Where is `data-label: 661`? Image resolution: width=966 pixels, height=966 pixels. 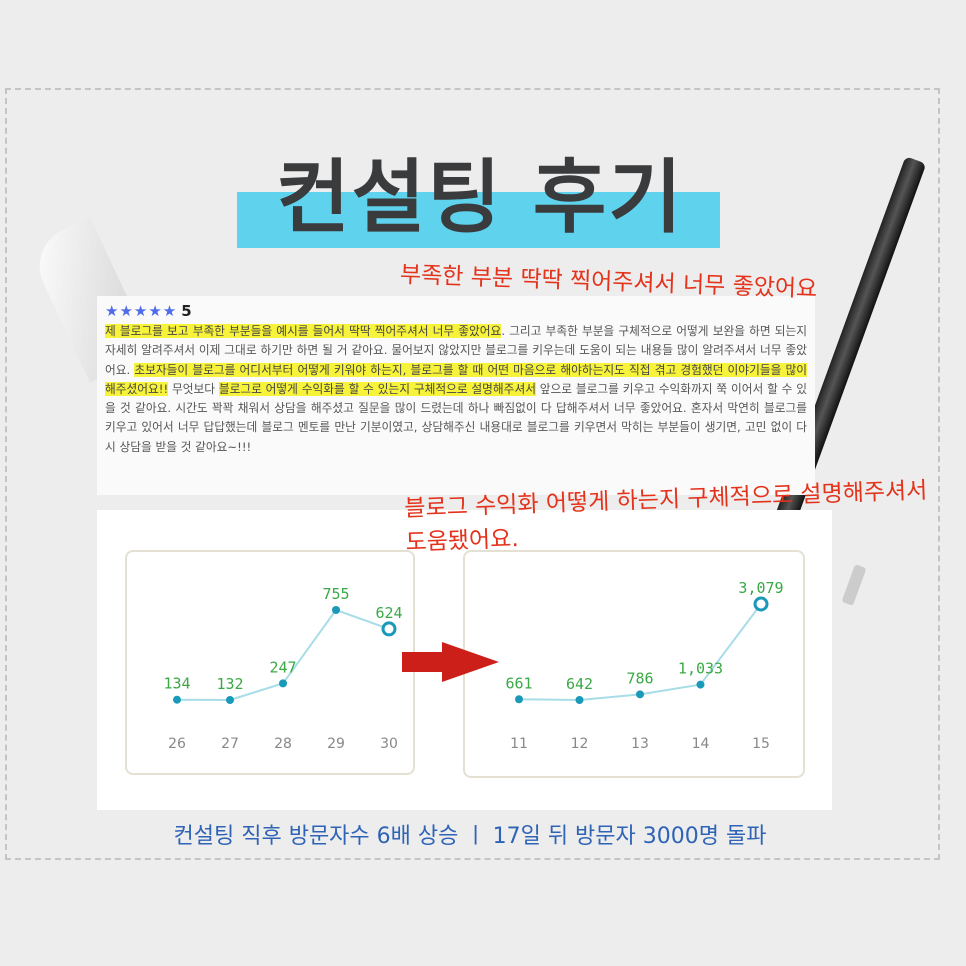 data-label: 661 is located at coordinates (518, 683).